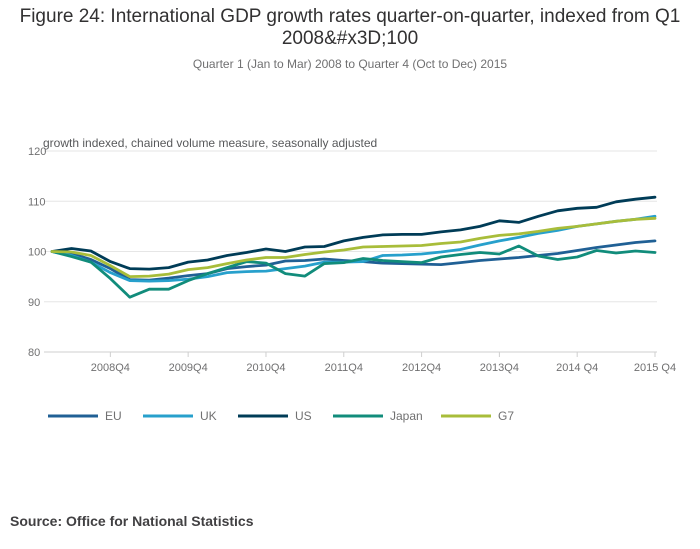 Image resolution: width=700 pixels, height=549 pixels. What do you see at coordinates (265, 368) in the screenshot?
I see `x-tick-label: 2010Q4` at bounding box center [265, 368].